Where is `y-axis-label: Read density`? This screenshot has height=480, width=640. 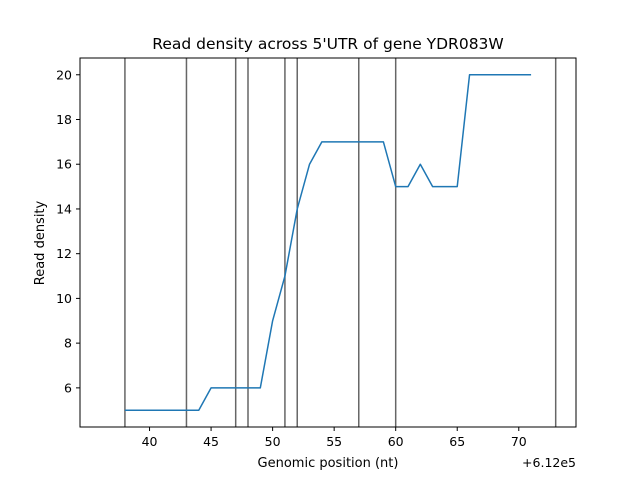
y-axis-label: Read density is located at coordinates (40, 242).